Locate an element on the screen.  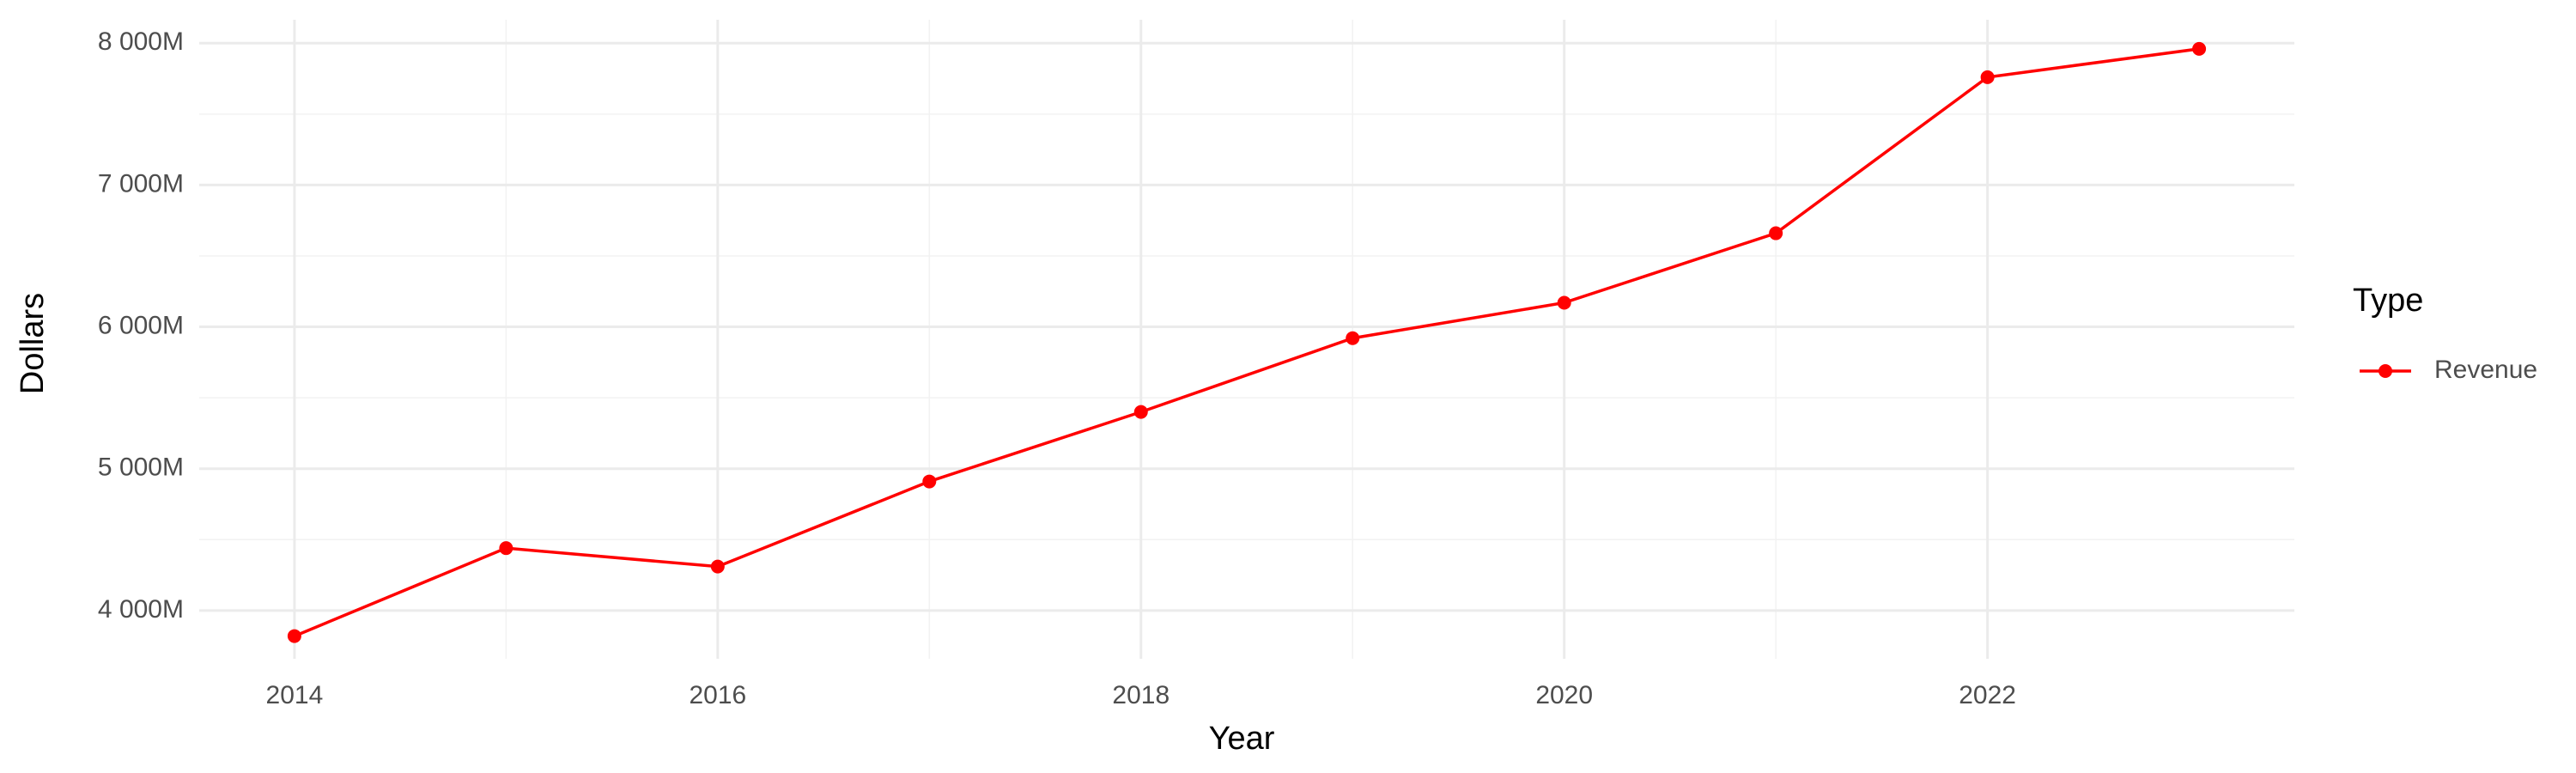
legend-title: Type is located at coordinates (2388, 301).